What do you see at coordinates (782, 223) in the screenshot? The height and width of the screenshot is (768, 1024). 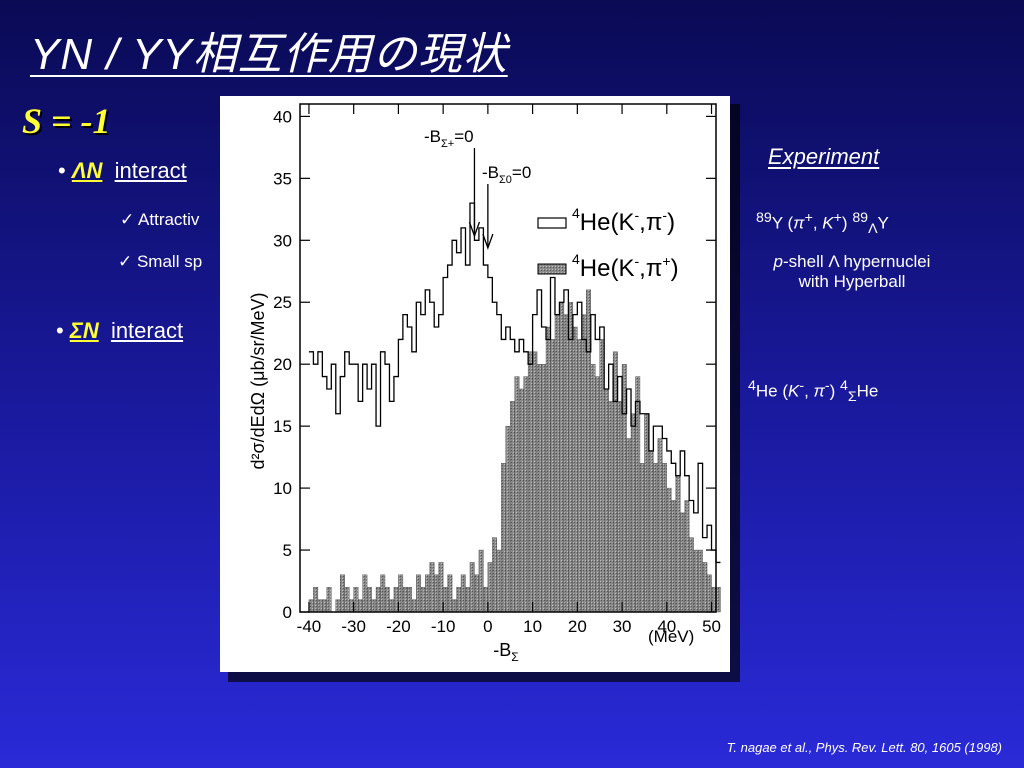 I see `nucleus-text: Y (` at bounding box center [782, 223].